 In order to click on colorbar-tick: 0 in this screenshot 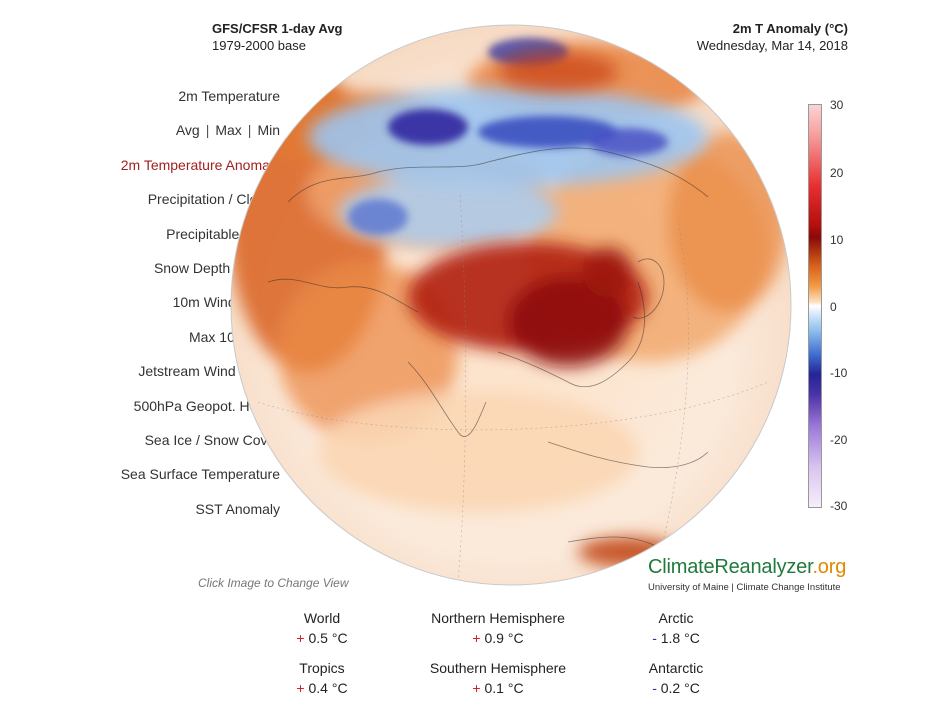, I will do `click(833, 307)`.